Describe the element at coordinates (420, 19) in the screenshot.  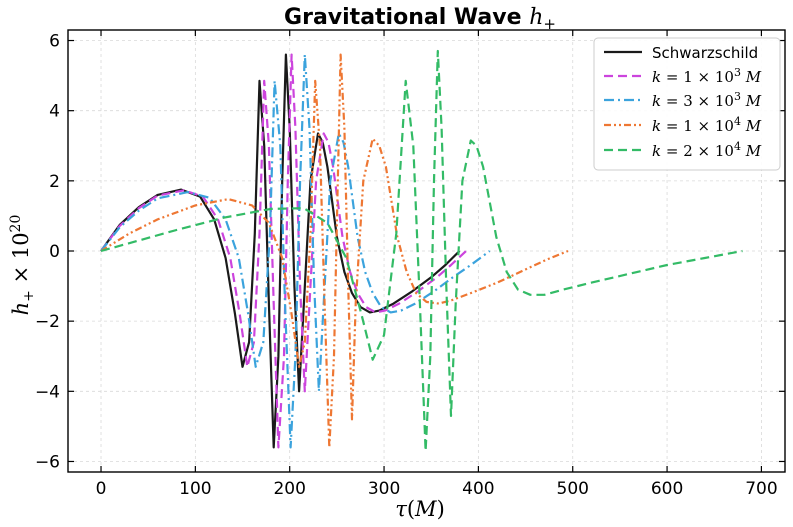
I see `chart-title: Gravitational Wave h+` at that location.